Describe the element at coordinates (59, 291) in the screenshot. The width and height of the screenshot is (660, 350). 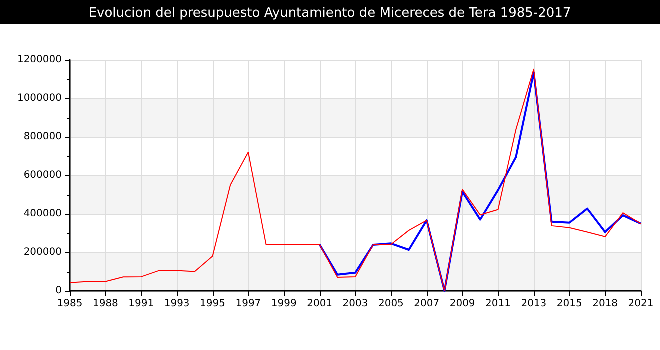
I see `y-tick-label: 0` at that location.